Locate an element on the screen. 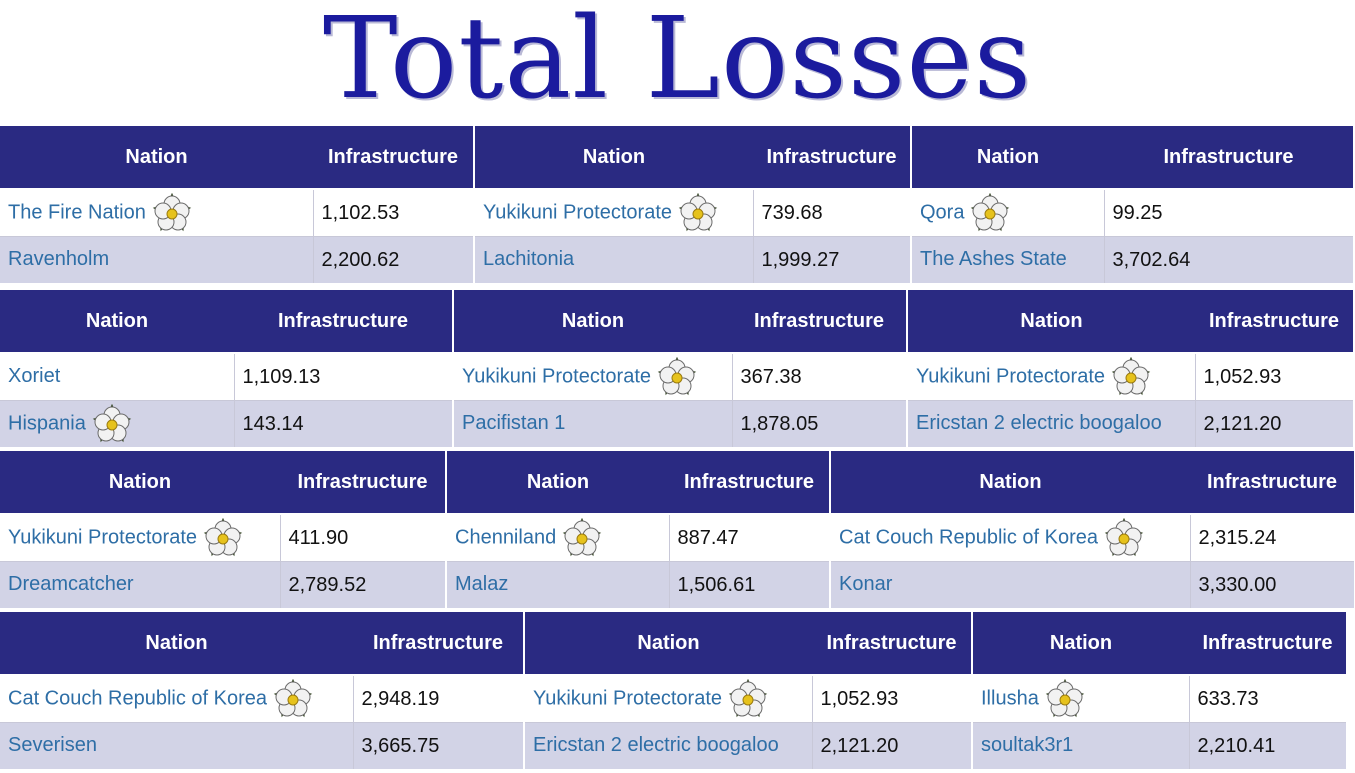 This screenshot has height=773, width=1355. infrastructure-value: 1,109.13 is located at coordinates (343, 377).